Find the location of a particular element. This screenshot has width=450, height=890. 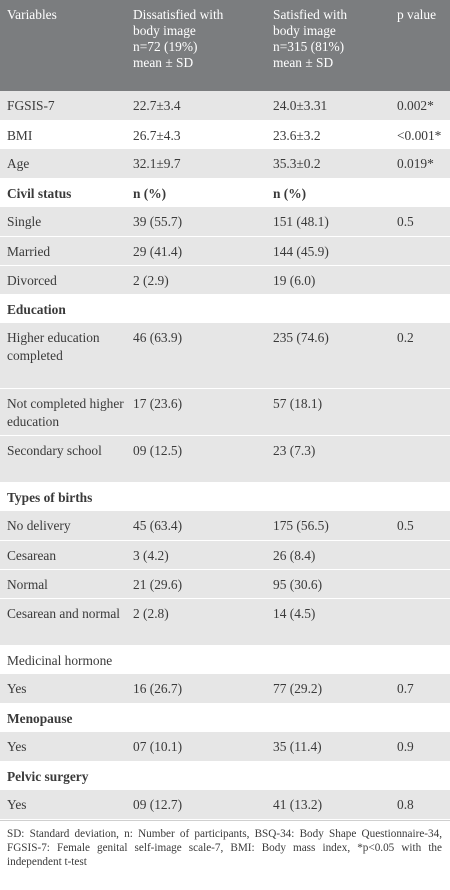

row-label: Secondary school is located at coordinates (63, 459).